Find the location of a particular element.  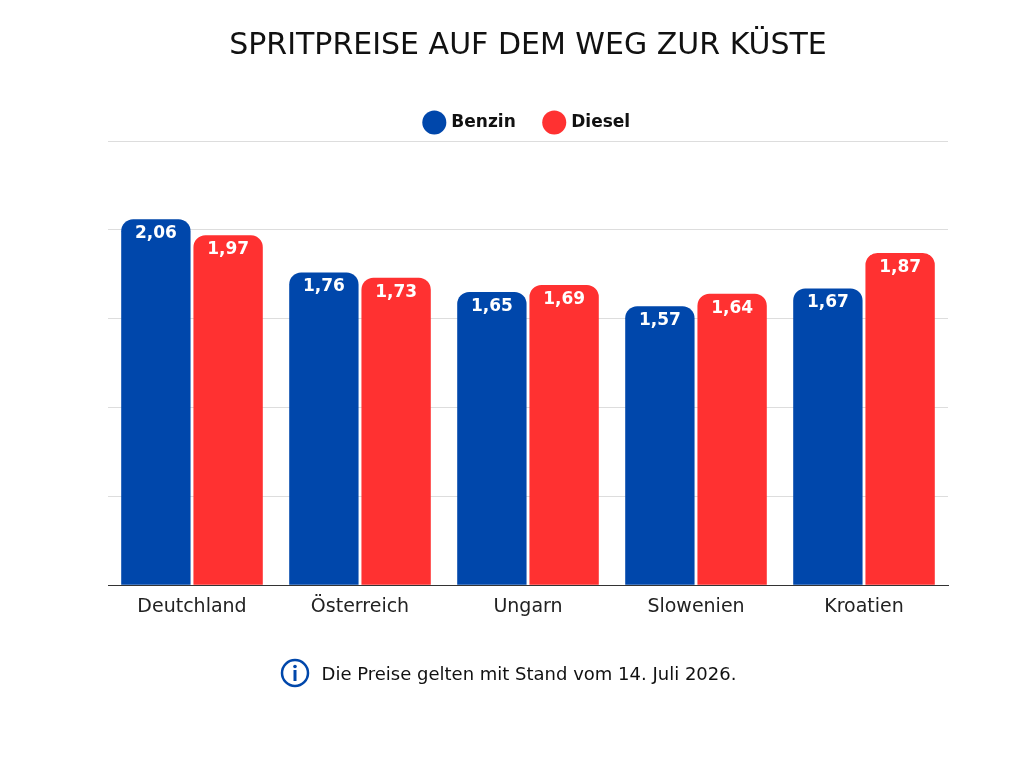

x-tick-label: Ungarn is located at coordinates (528, 604).